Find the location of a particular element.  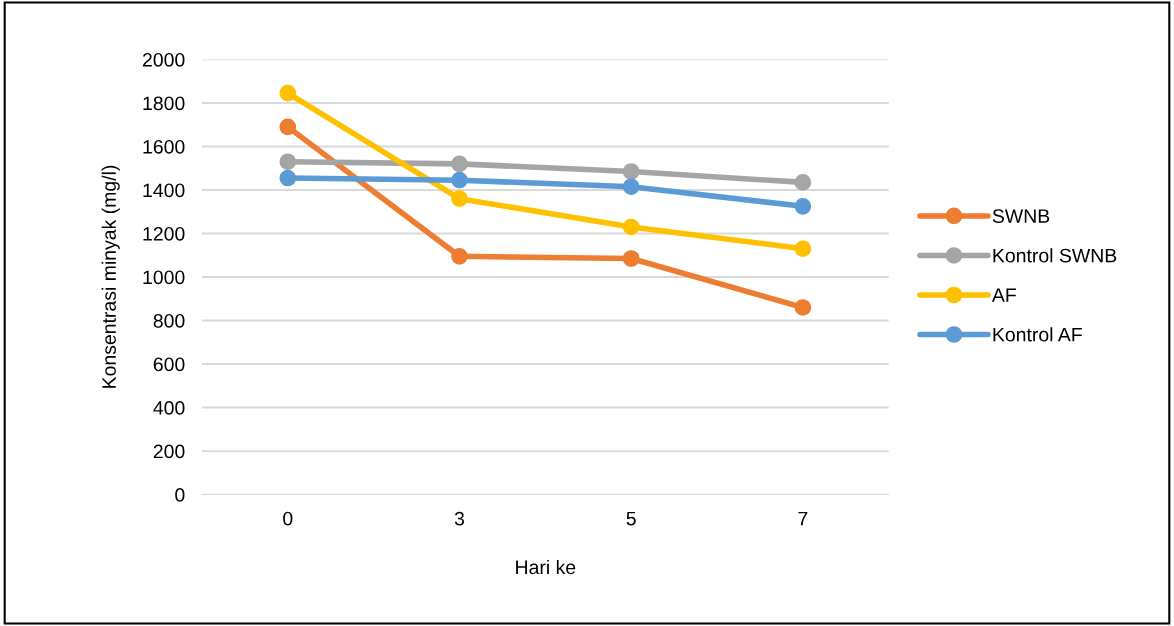

y-tick-label: 800 is located at coordinates (169, 320).